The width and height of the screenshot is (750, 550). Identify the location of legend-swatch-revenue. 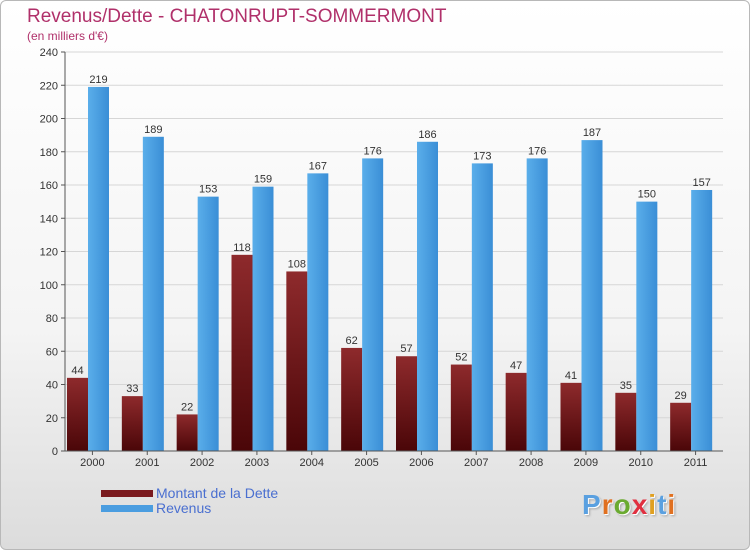
(127, 508).